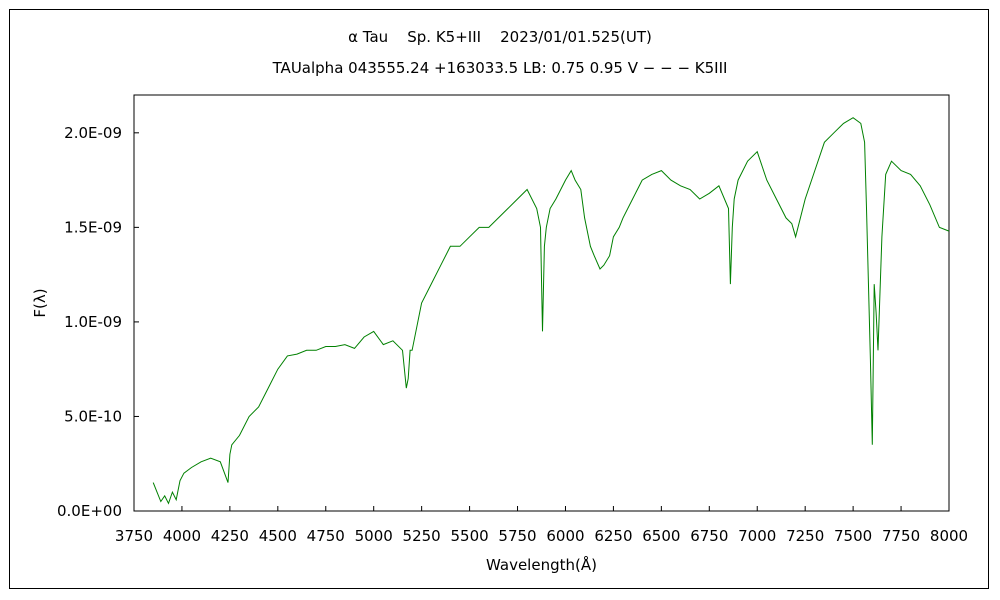  Describe the element at coordinates (93, 133) in the screenshot. I see `y-tick-label: 2.0E-09` at that location.